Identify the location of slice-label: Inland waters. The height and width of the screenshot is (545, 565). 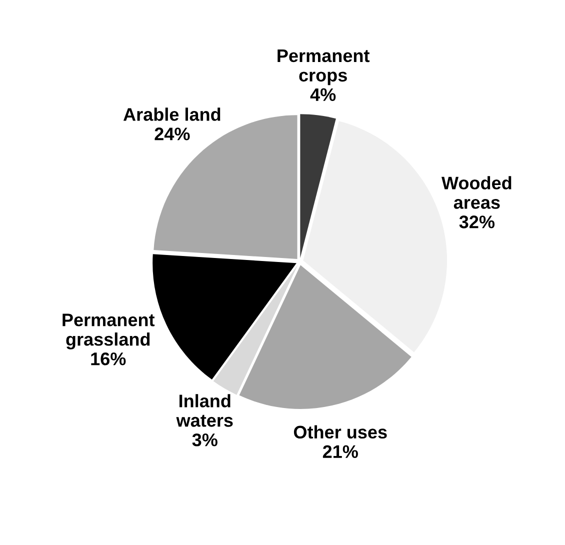
(204, 410).